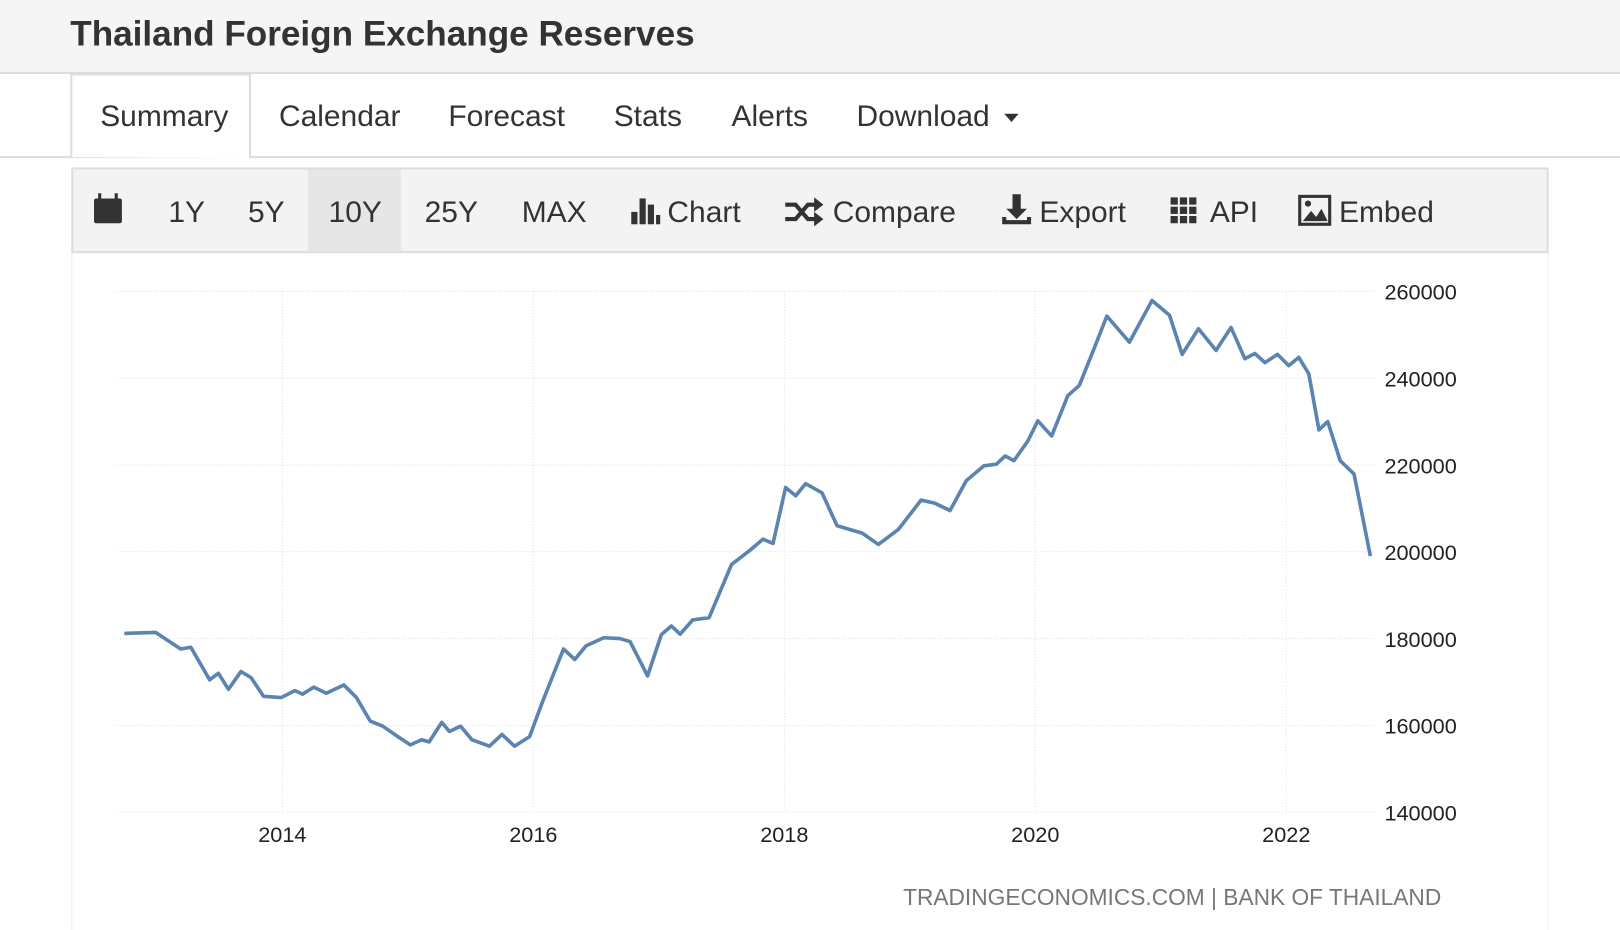  I want to click on toolbar, so click(810, 210).